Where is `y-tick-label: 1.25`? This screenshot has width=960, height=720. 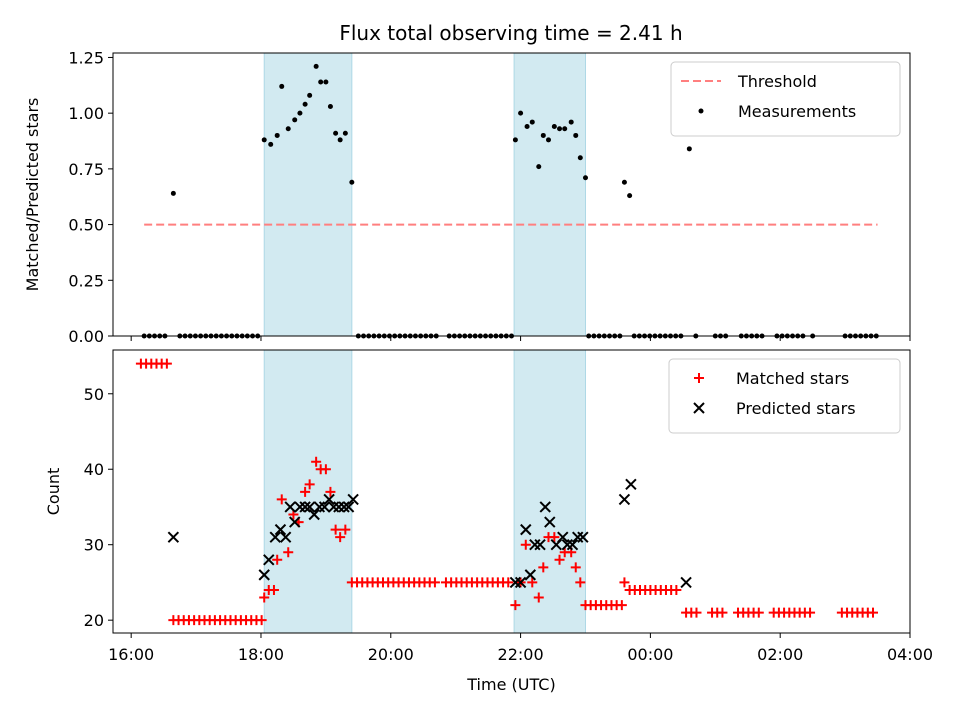 y-tick-label: 1.25 is located at coordinates (86, 57).